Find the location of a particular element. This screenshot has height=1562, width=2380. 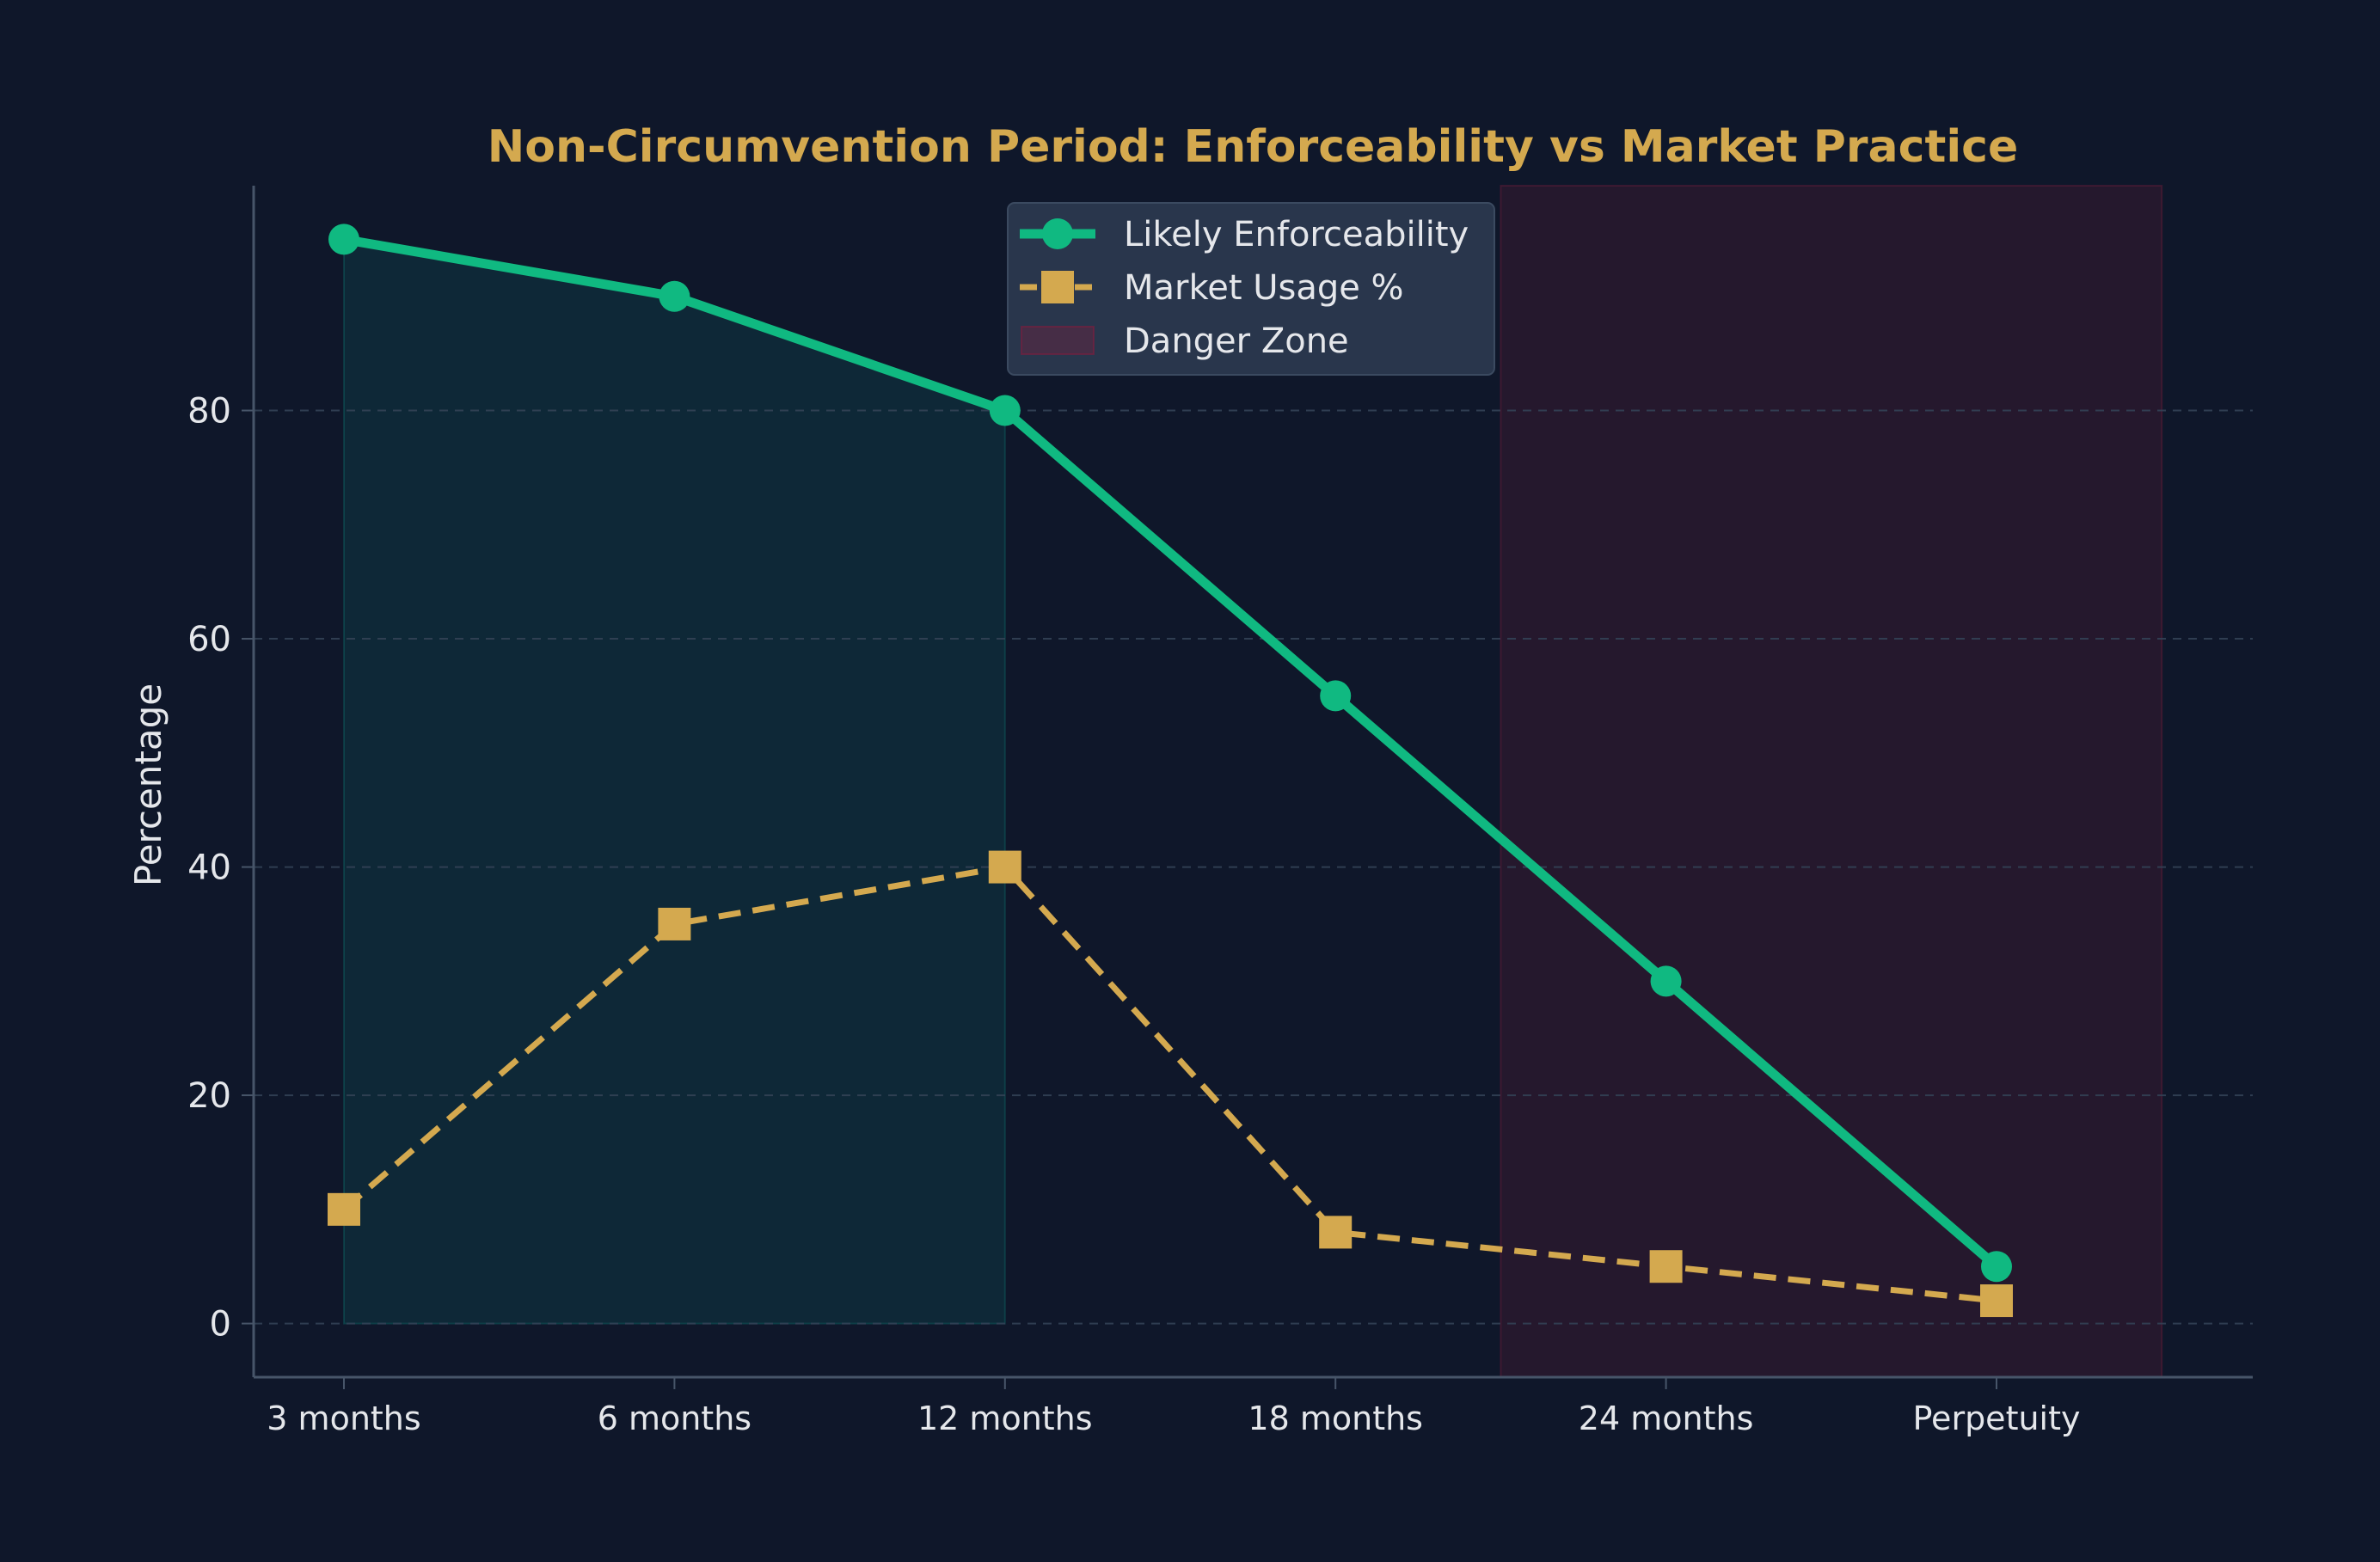

y-tick-label: 20 is located at coordinates (209, 1096).